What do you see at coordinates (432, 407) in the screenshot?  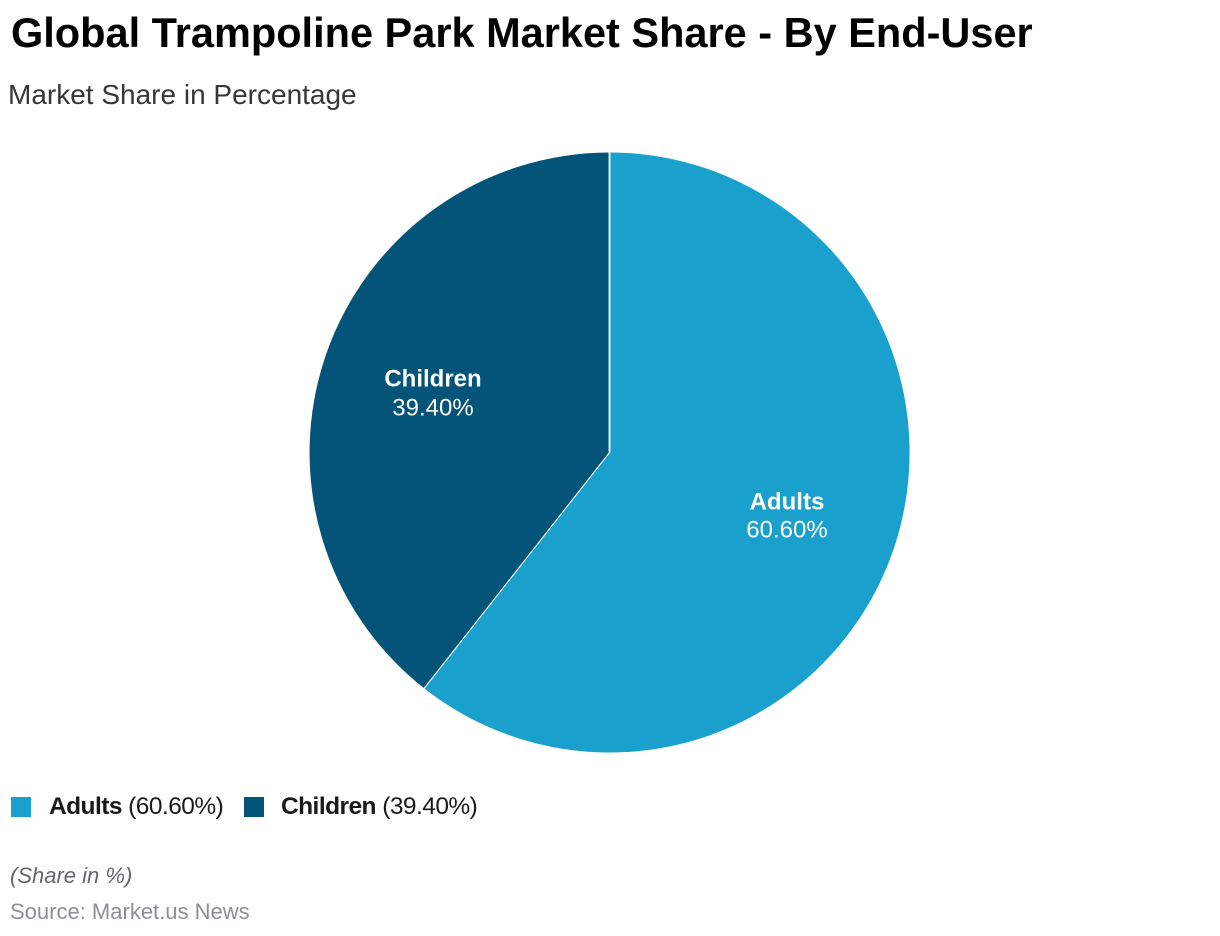 I see `svg-text: 39.40%` at bounding box center [432, 407].